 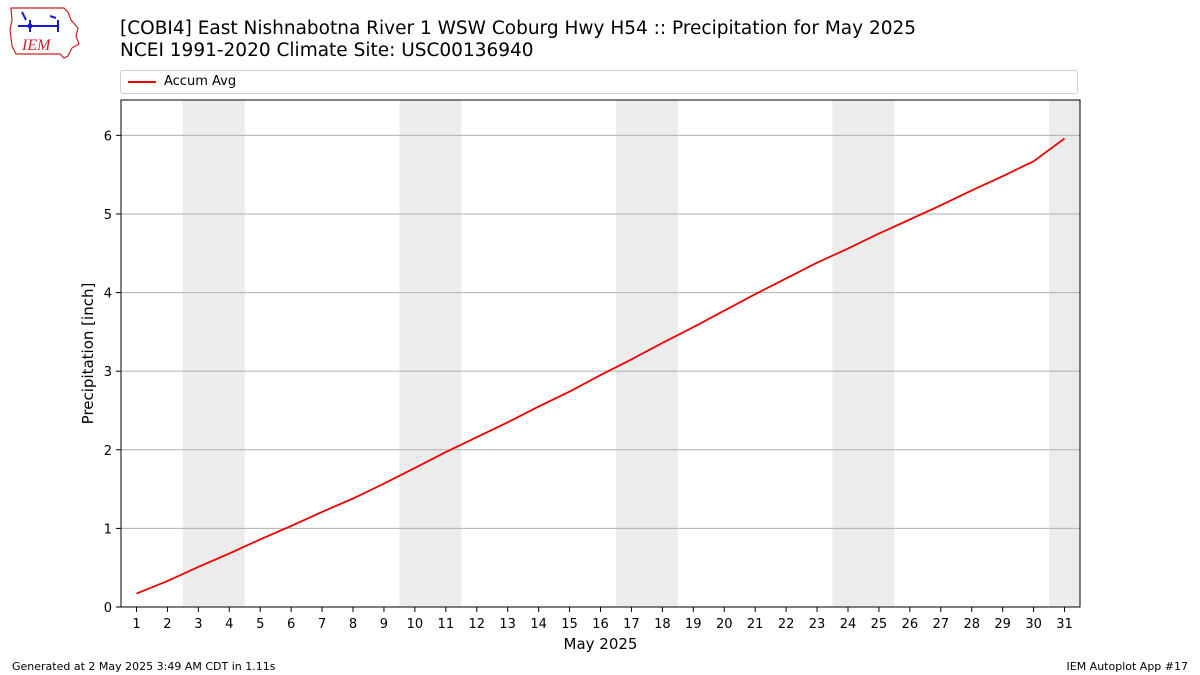 What do you see at coordinates (600, 624) in the screenshot?
I see `x-tick-label-16: 16` at bounding box center [600, 624].